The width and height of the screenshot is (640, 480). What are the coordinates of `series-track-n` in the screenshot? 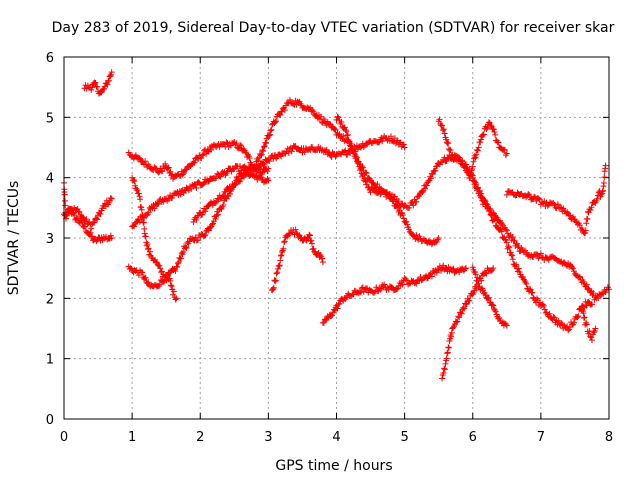 It's located at (489, 296).